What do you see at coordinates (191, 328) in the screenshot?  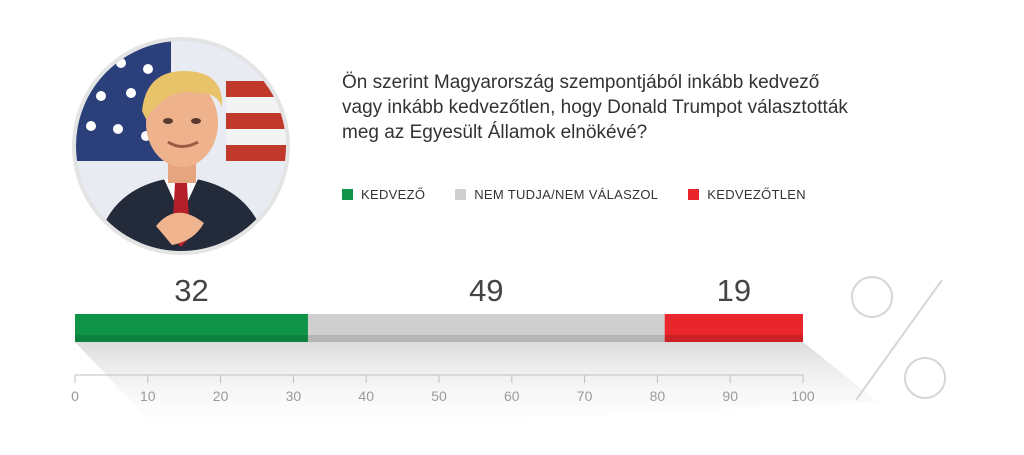 I see `bar-segment-kedvezo` at bounding box center [191, 328].